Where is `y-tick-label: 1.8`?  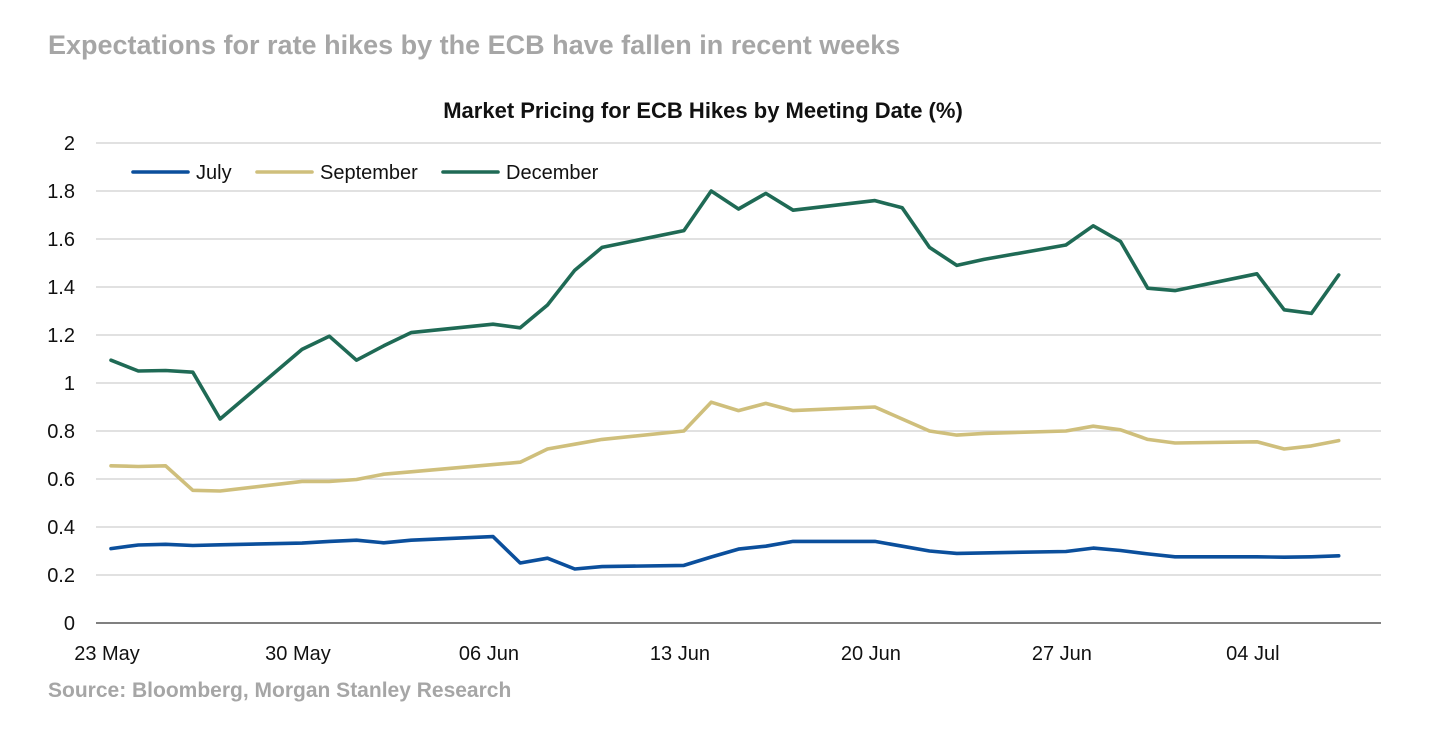 y-tick-label: 1.8 is located at coordinates (61, 192).